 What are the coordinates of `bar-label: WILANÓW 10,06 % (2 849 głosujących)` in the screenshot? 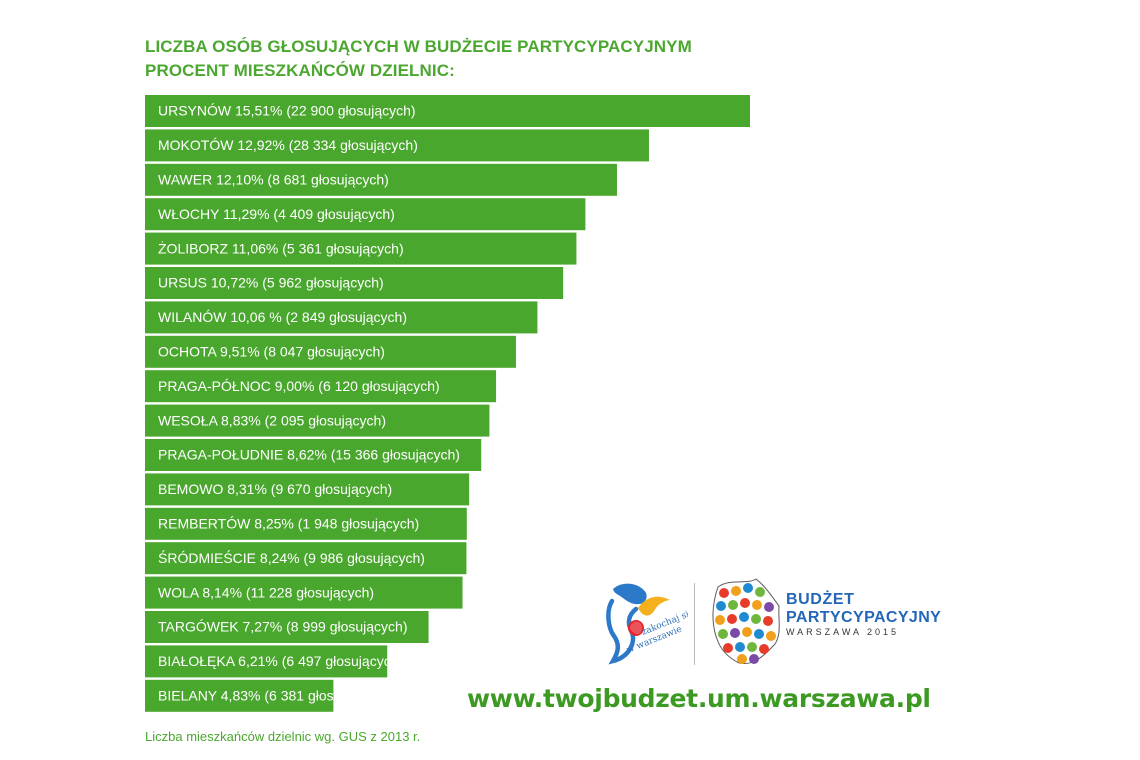 It's located at (282, 317).